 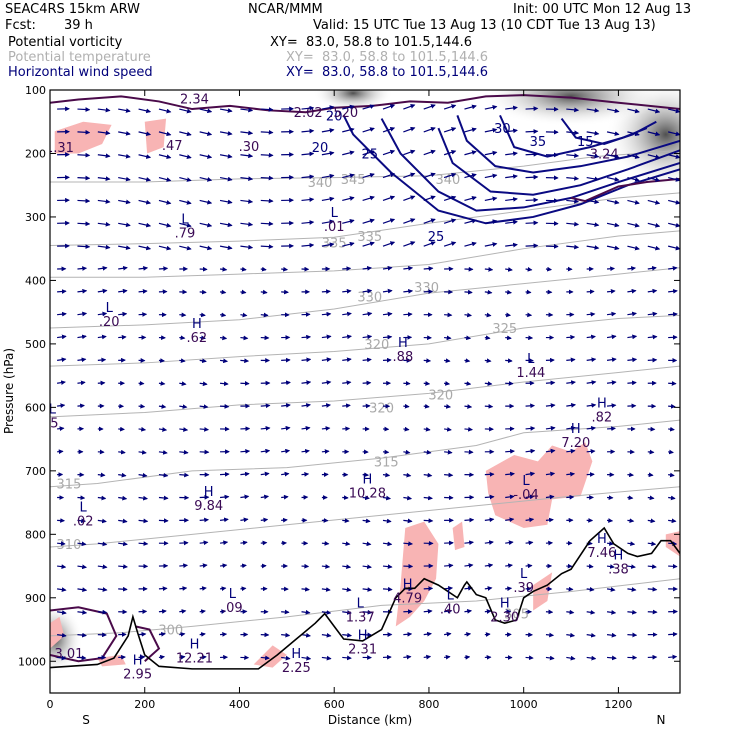 What do you see at coordinates (602, 9) in the screenshot?
I see `init-label: Init: 00 UTC Mon 12 Aug 13` at bounding box center [602, 9].